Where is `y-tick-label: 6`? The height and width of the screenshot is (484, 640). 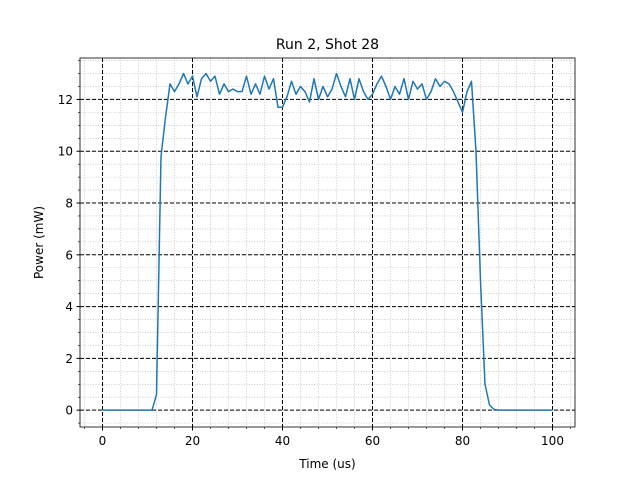
y-tick-label: 6 is located at coordinates (69, 255).